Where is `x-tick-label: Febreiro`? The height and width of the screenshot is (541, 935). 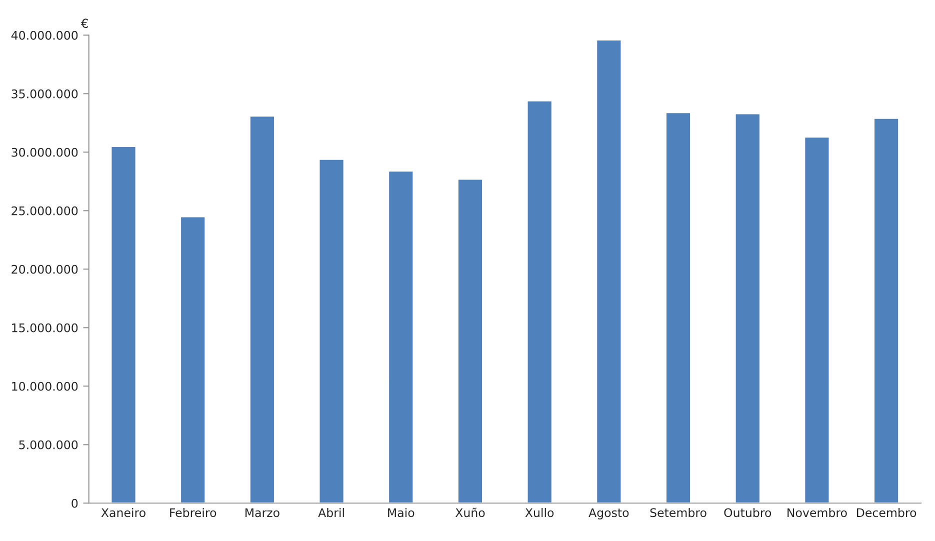 x-tick-label: Febreiro is located at coordinates (193, 513).